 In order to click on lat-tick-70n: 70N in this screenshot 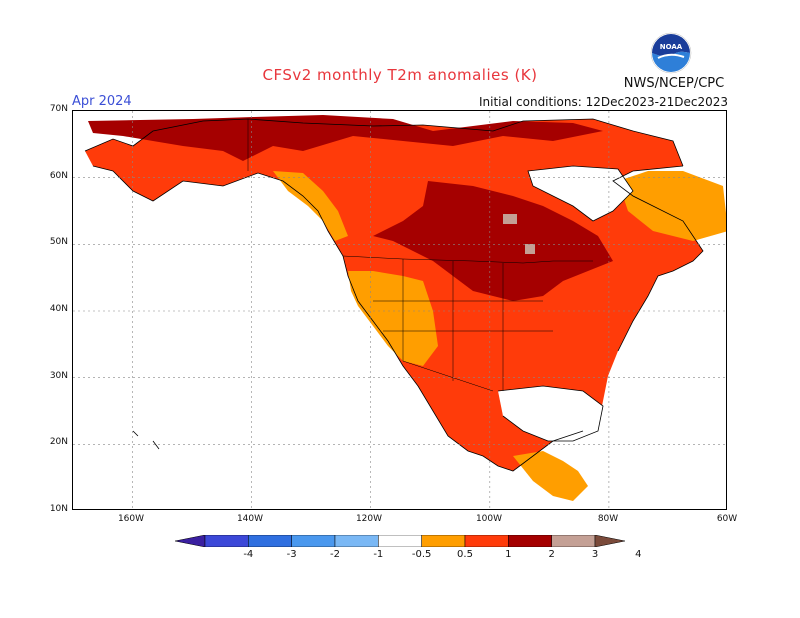, I will do `click(58, 109)`.